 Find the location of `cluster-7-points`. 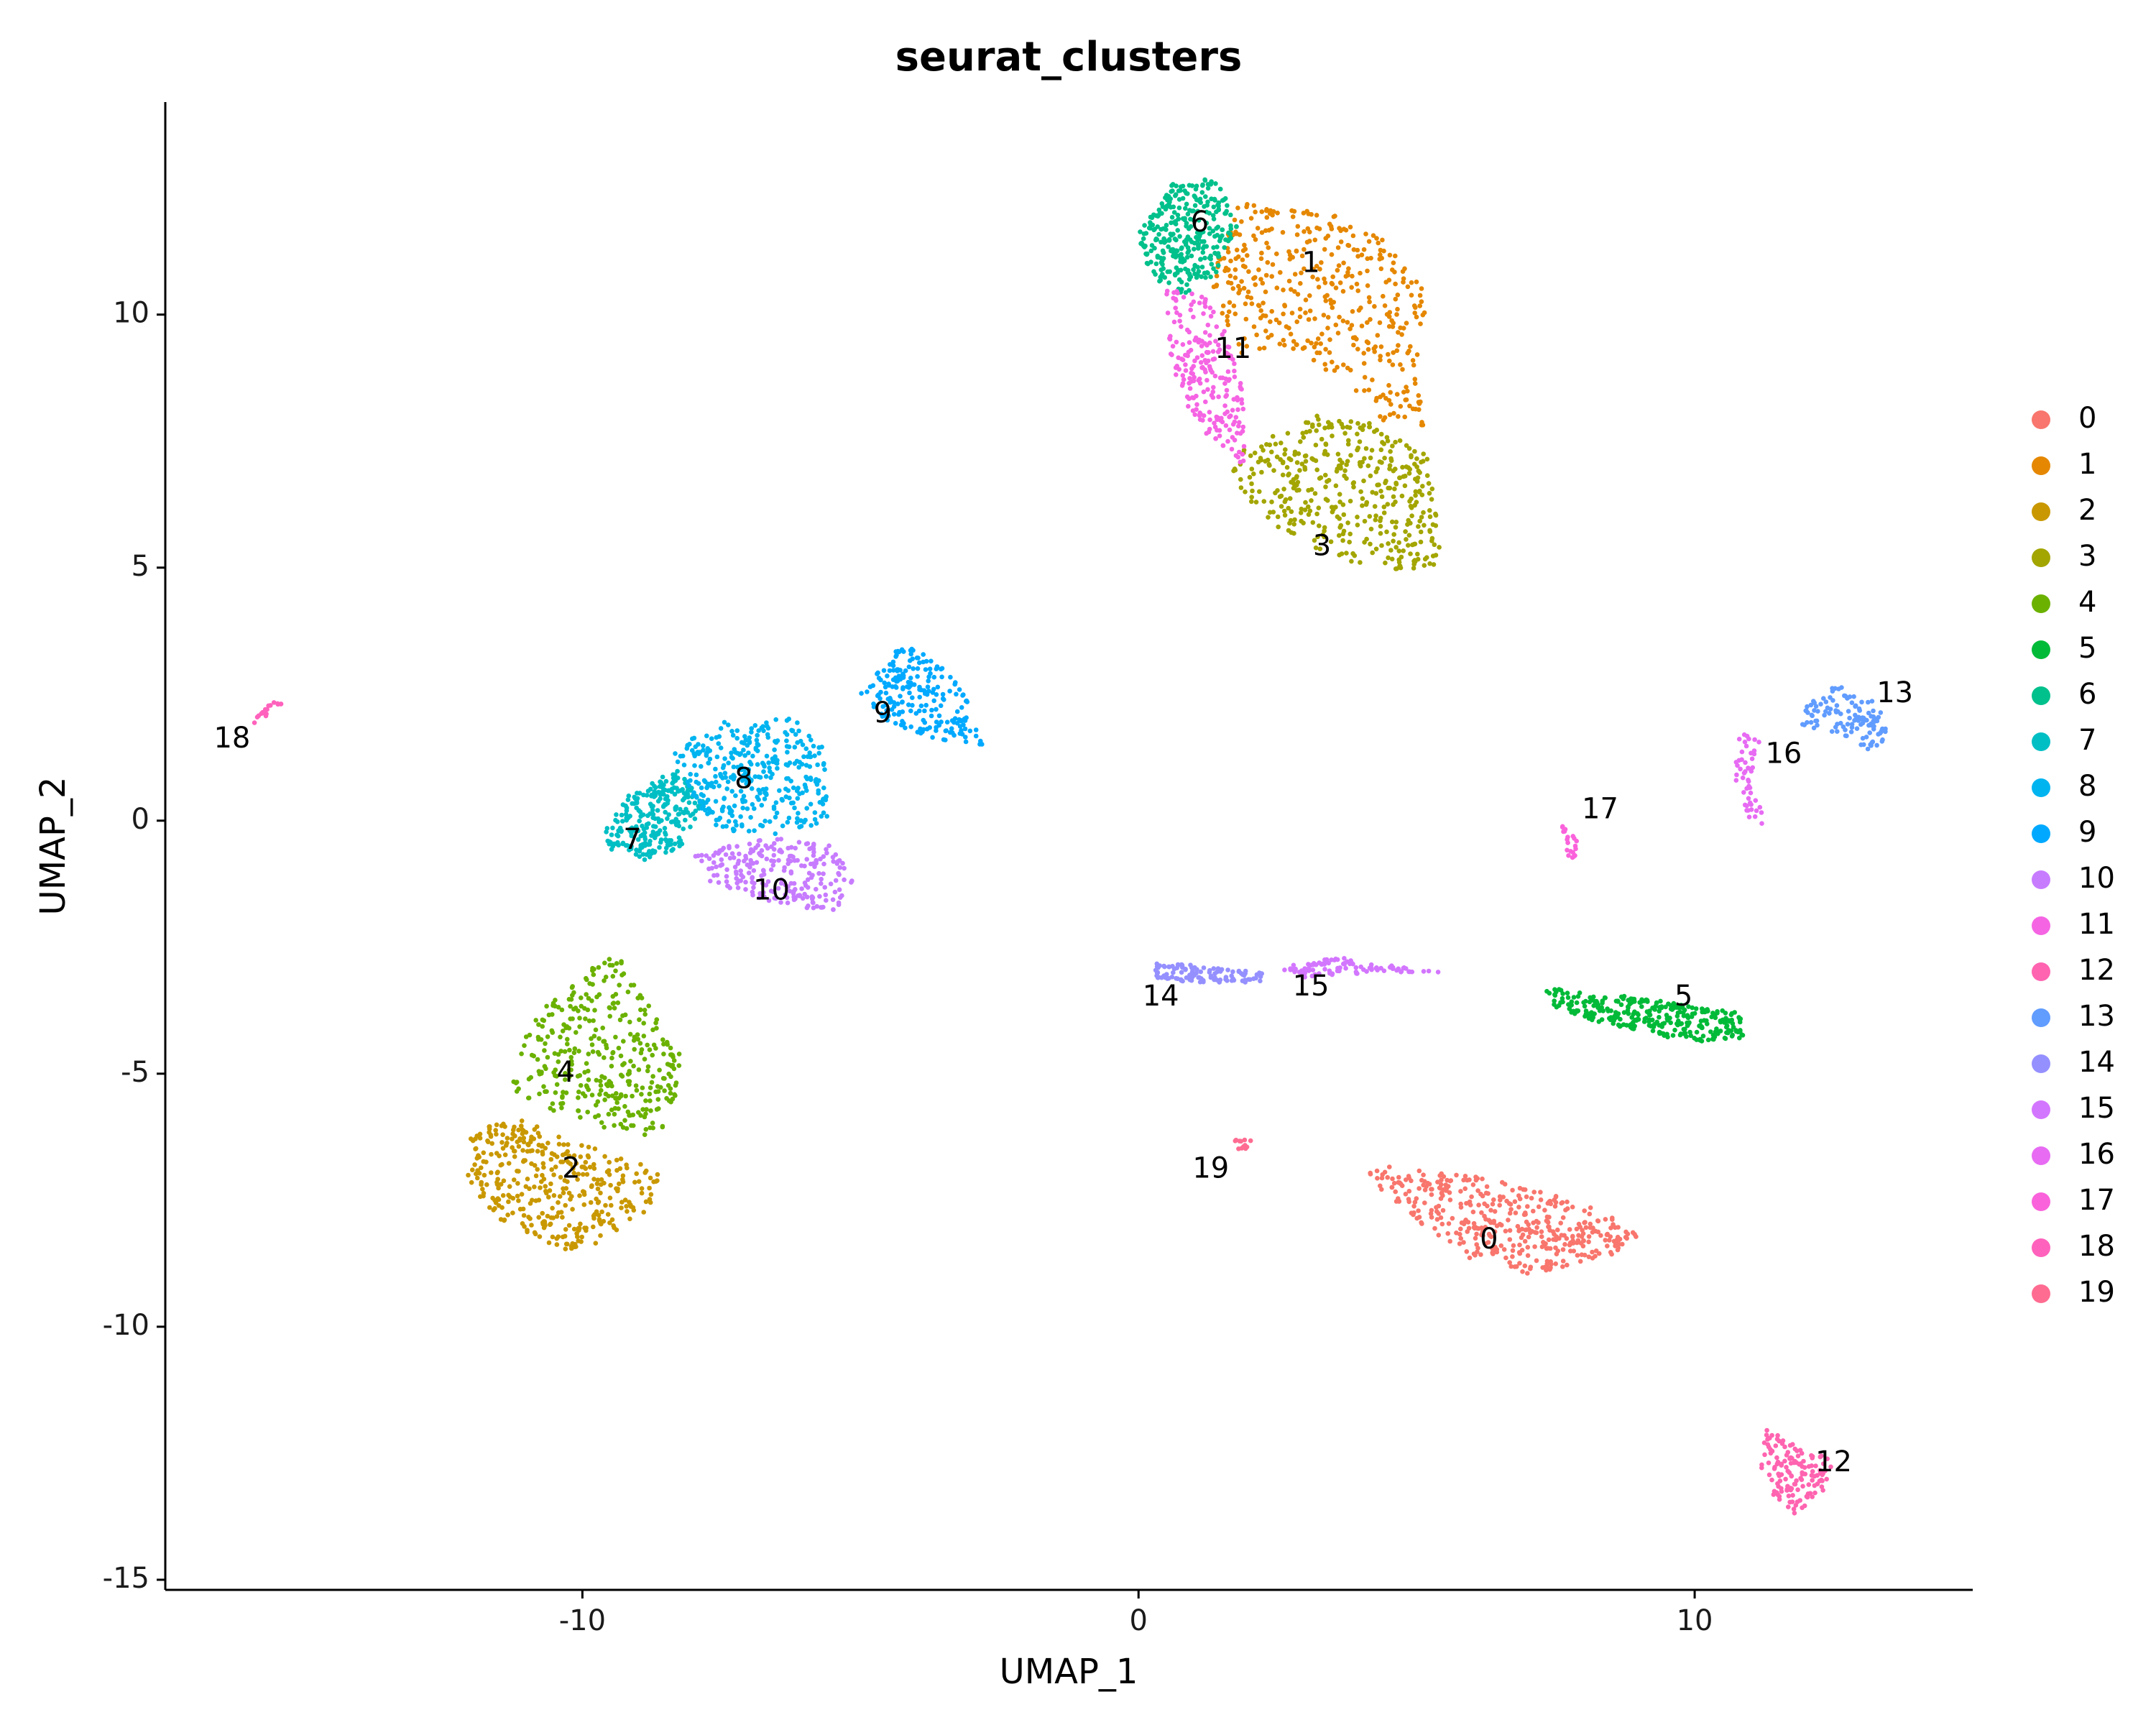

cluster-7-points is located at coordinates (654, 815).